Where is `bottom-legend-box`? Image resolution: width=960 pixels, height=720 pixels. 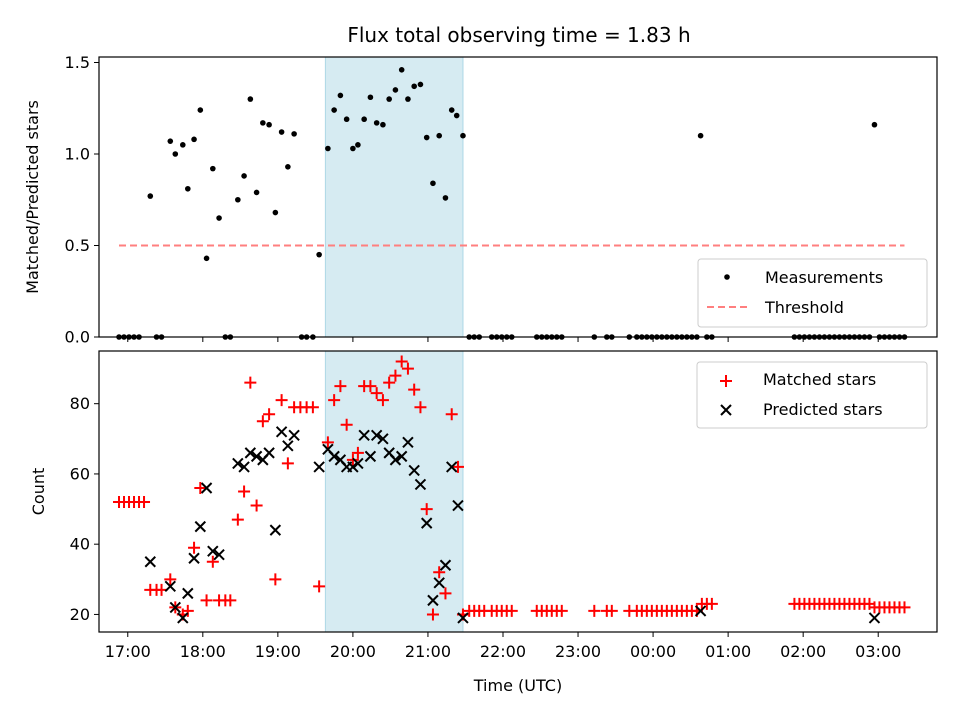 bottom-legend-box is located at coordinates (812, 395).